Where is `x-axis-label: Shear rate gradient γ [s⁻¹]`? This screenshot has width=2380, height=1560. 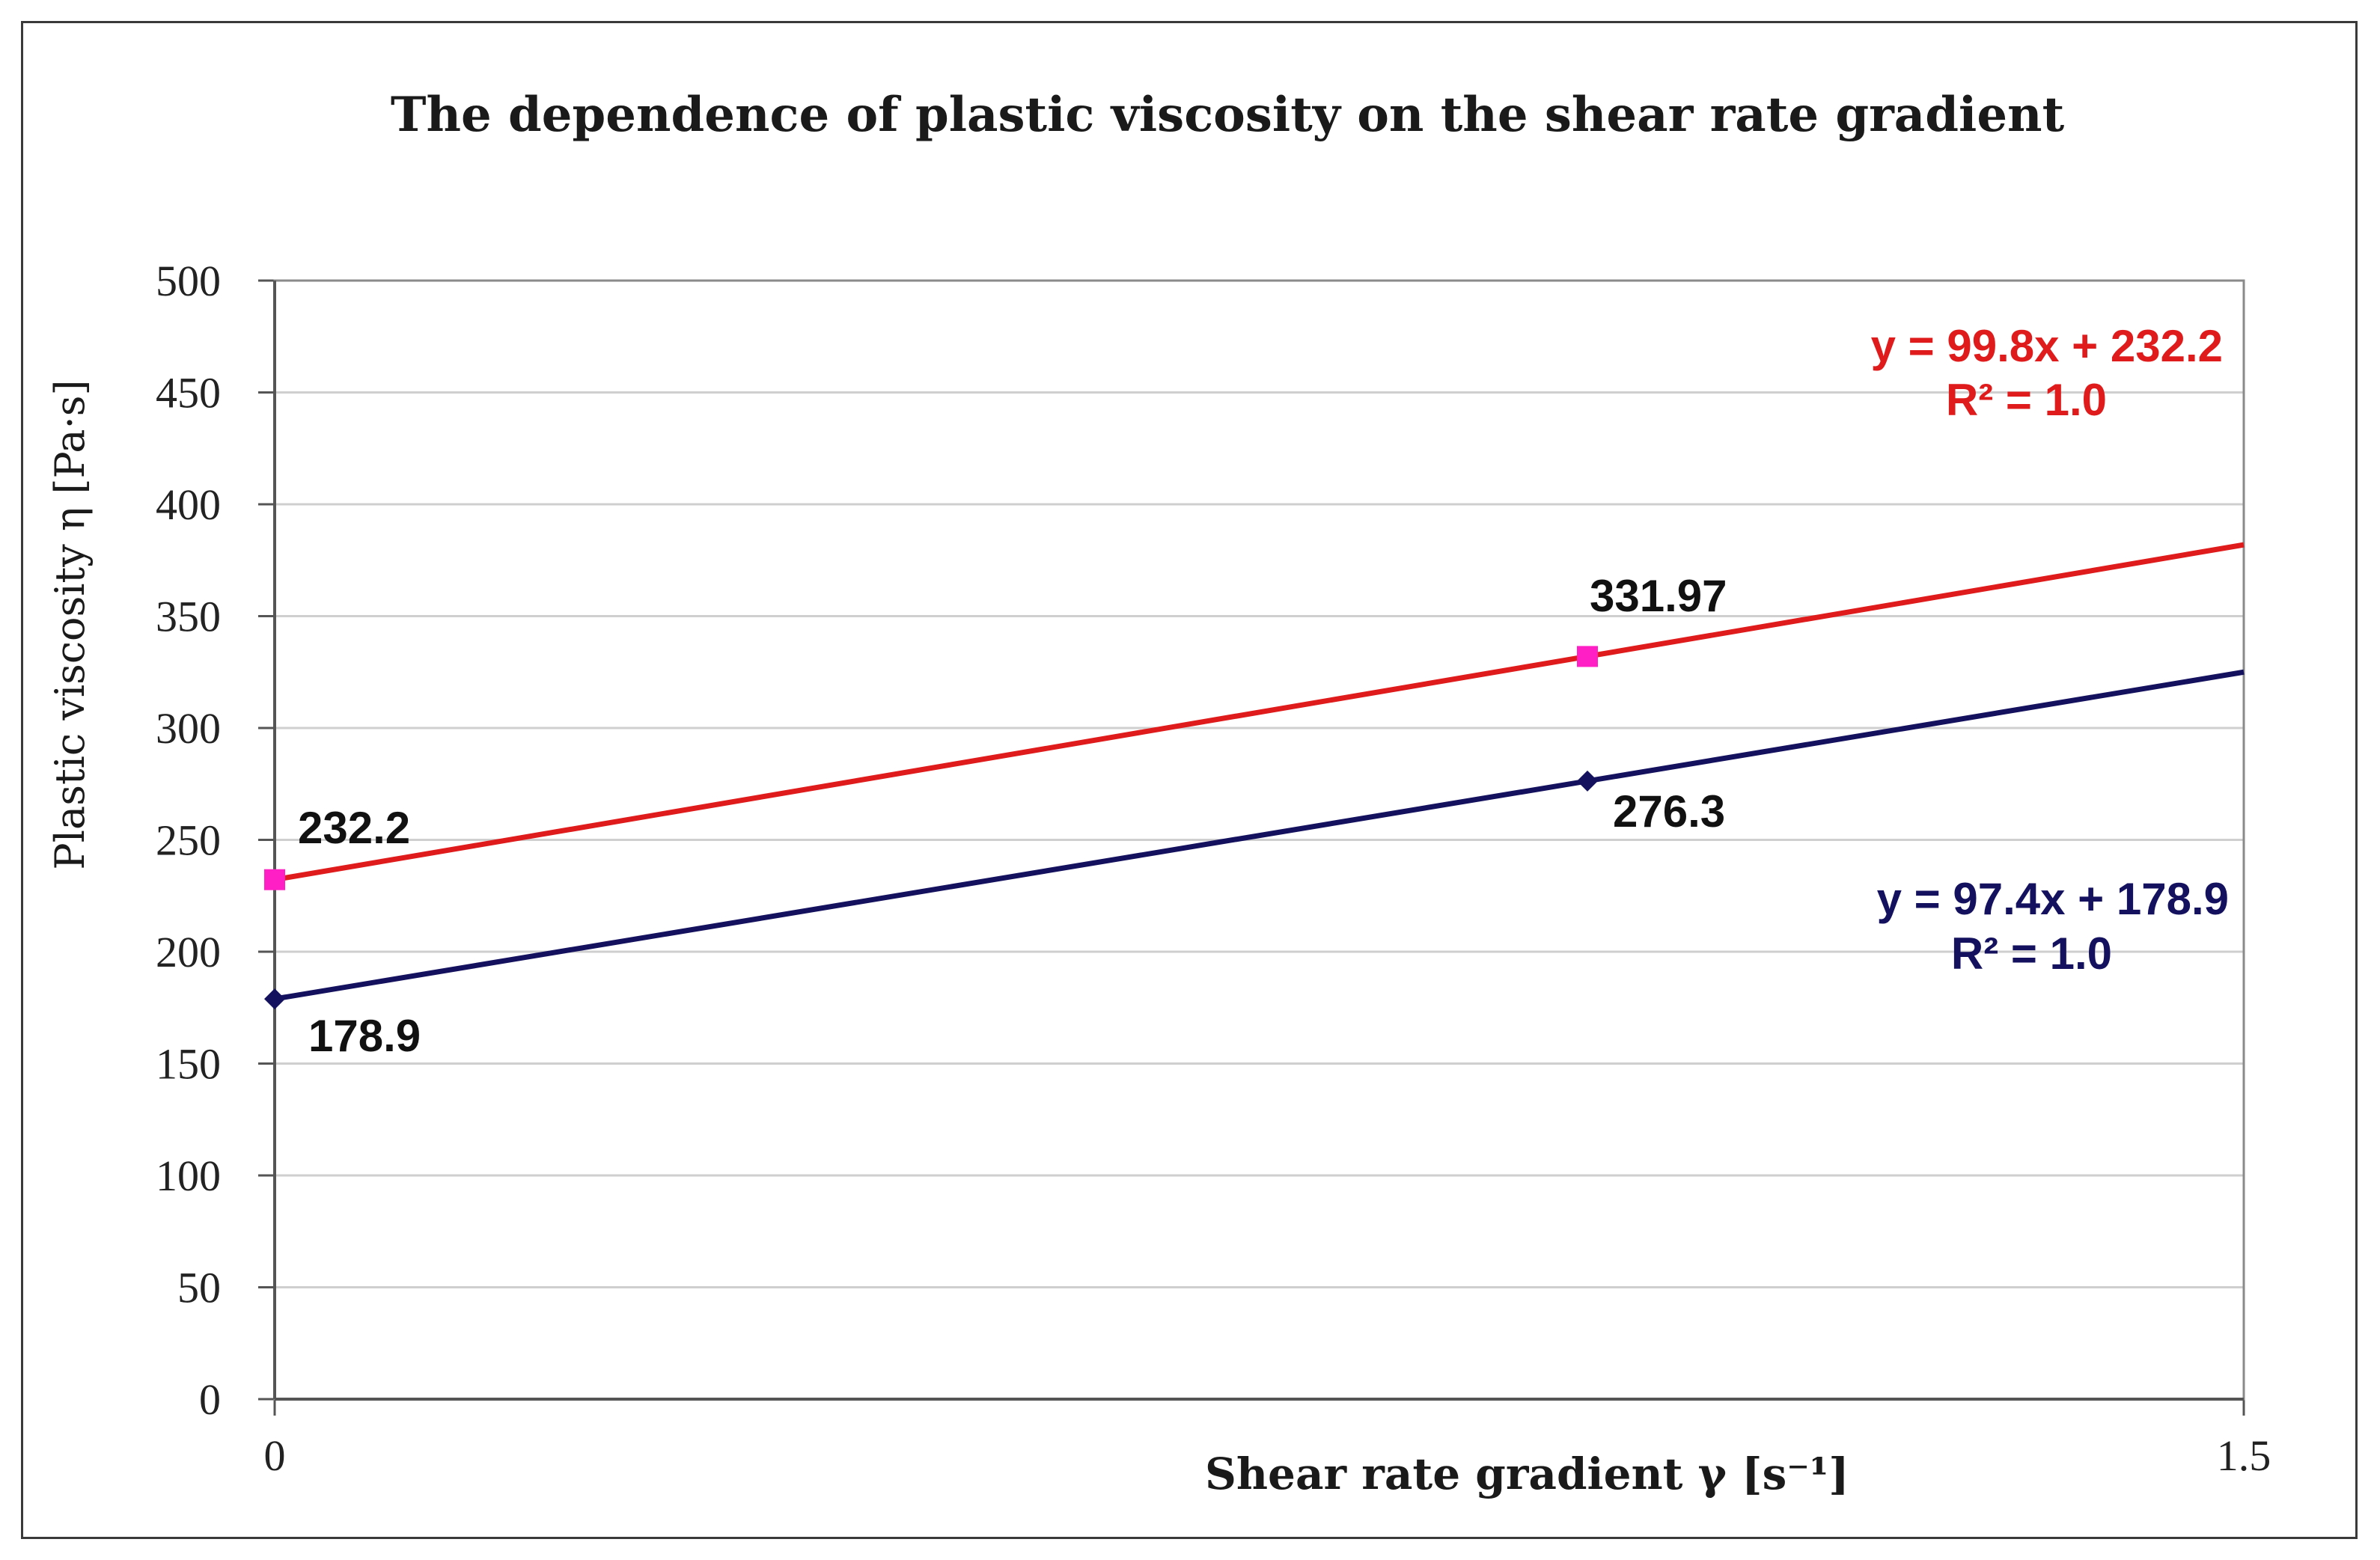 x-axis-label: Shear rate gradient γ [s⁻¹] is located at coordinates (1527, 1474).